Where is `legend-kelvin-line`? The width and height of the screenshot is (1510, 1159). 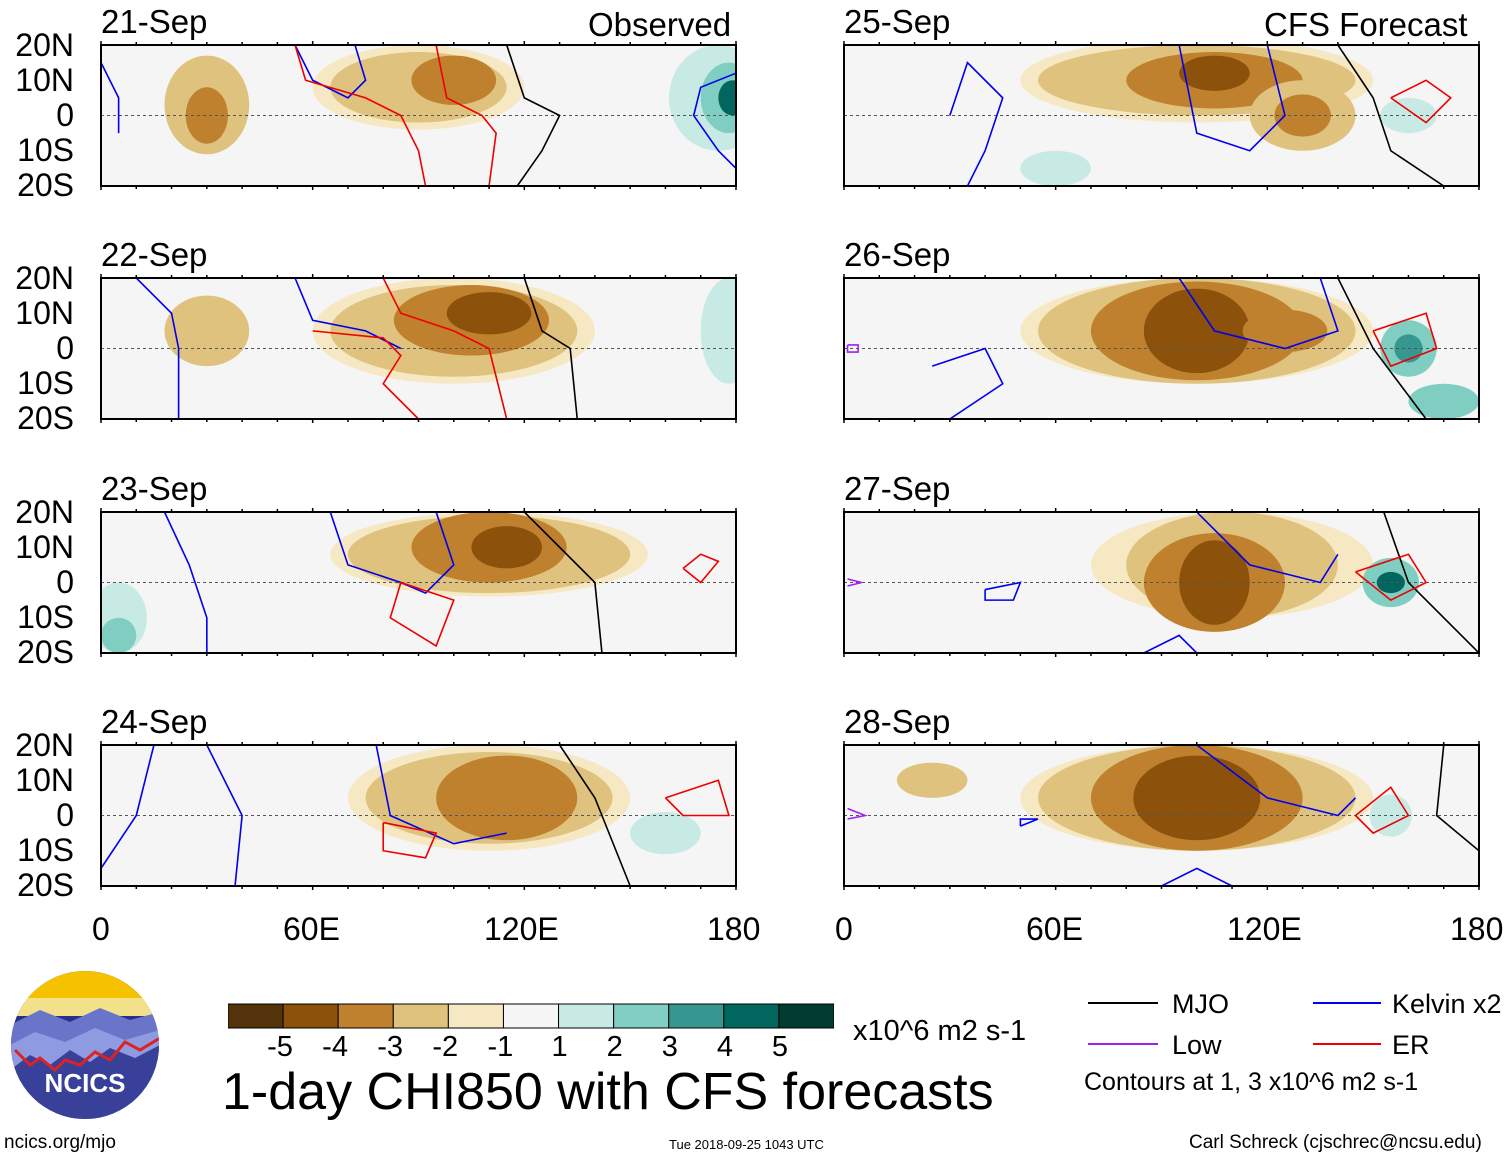
legend-kelvin-line is located at coordinates (1347, 1003).